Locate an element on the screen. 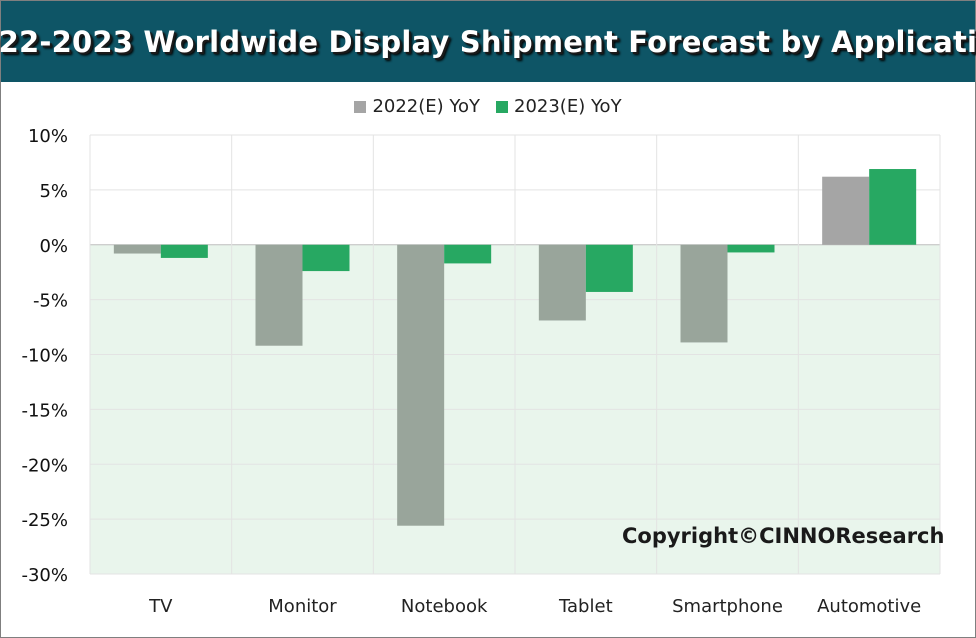 The height and width of the screenshot is (638, 976). bar-smartphone-2022 is located at coordinates (704, 293).